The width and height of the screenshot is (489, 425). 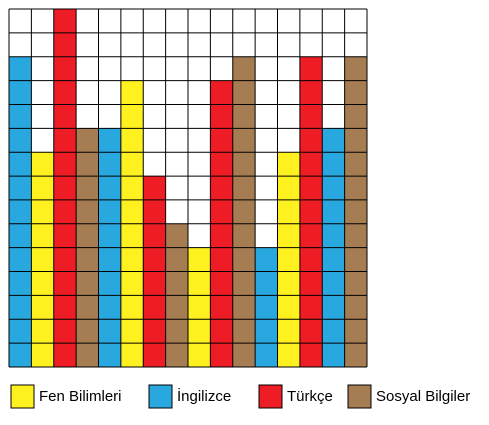 I want to click on legend-label: Sosyal Bilgiler, so click(x=423, y=396).